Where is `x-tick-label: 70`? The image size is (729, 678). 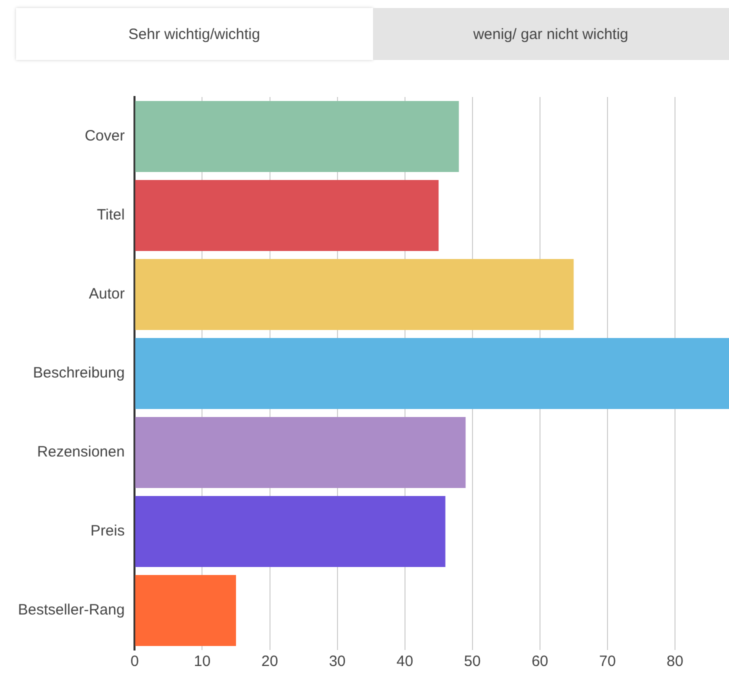 x-tick-label: 70 is located at coordinates (607, 661).